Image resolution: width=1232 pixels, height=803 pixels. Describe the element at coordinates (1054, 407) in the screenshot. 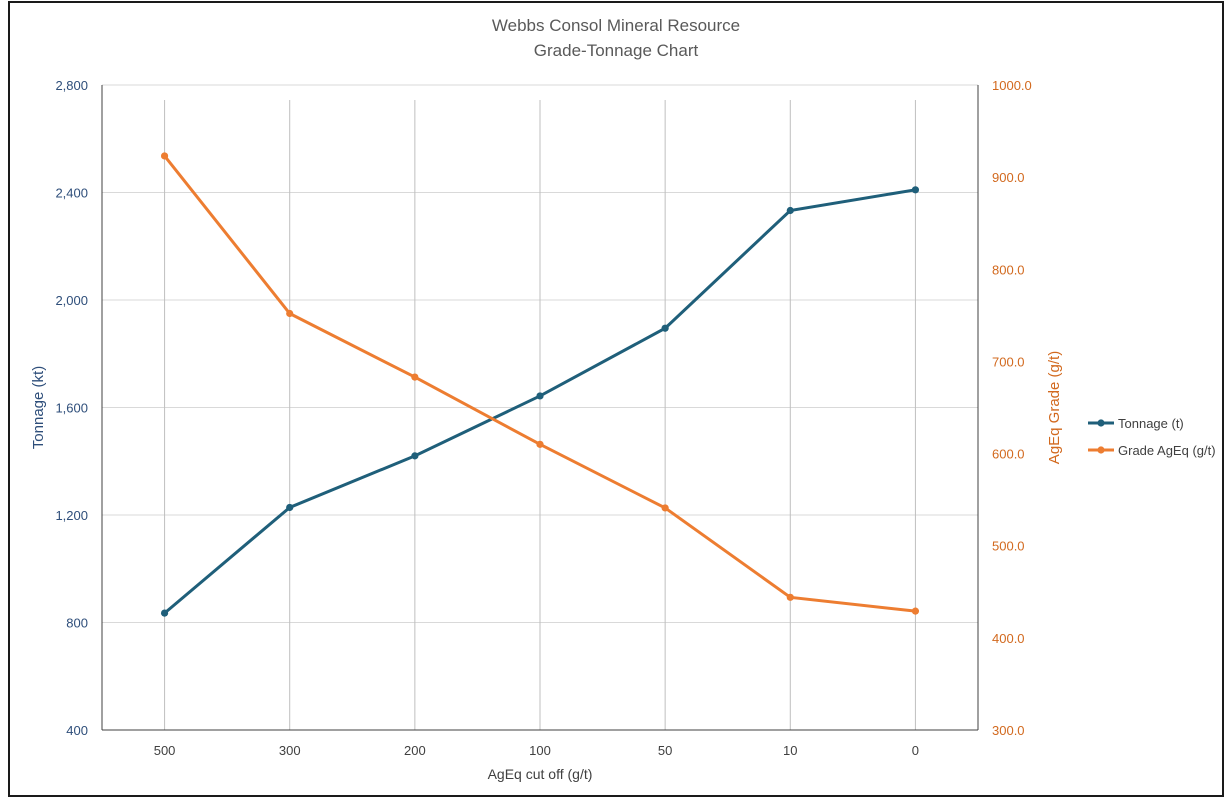

I see `right-axis-label: AgEq Grade (g/t)` at that location.